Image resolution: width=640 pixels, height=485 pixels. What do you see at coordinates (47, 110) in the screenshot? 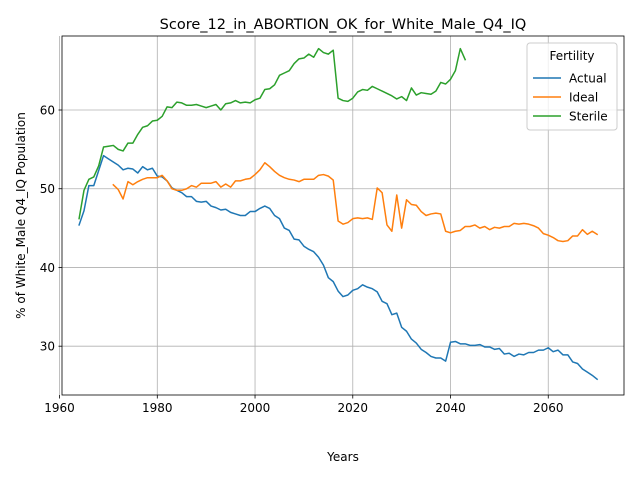
I see `y-tick-label: 60` at bounding box center [47, 110].